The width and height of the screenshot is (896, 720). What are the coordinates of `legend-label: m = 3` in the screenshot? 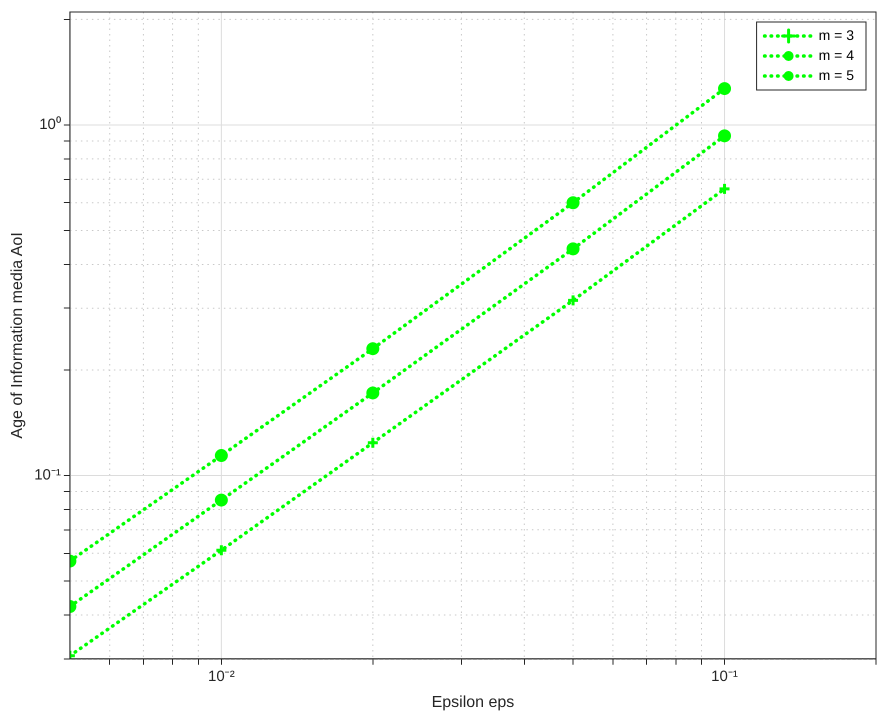 It's located at (836, 34).